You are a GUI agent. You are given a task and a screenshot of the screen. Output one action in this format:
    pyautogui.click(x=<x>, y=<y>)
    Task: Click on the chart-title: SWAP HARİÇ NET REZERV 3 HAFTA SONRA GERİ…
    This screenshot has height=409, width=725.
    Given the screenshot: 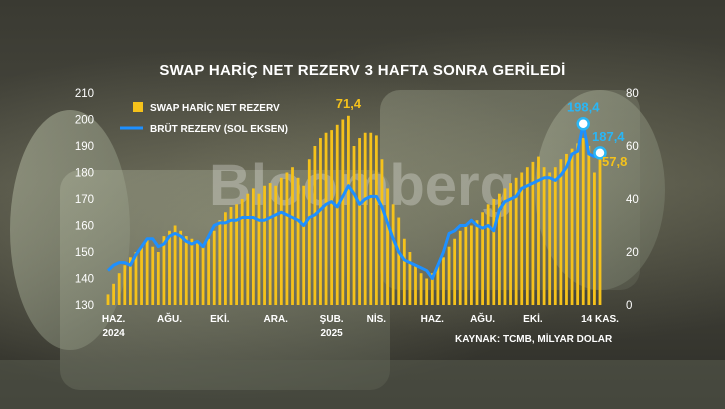 What is the action you would take?
    pyautogui.click(x=362, y=70)
    